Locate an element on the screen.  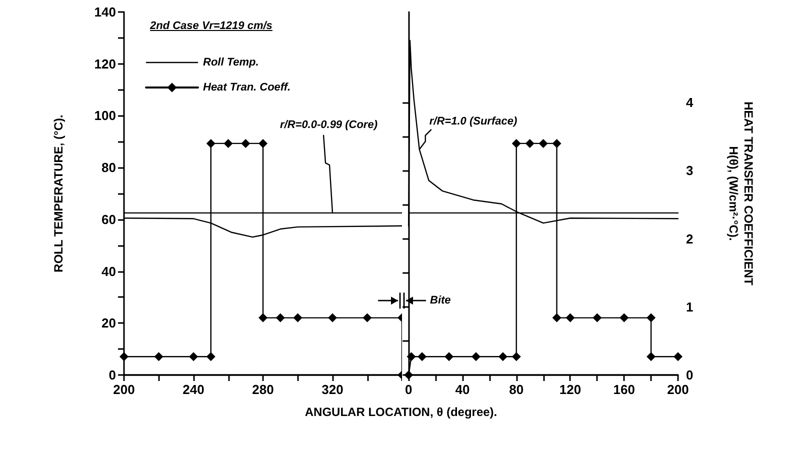
annotation: r/R=0.0-0.99 (Core) is located at coordinates (329, 124).